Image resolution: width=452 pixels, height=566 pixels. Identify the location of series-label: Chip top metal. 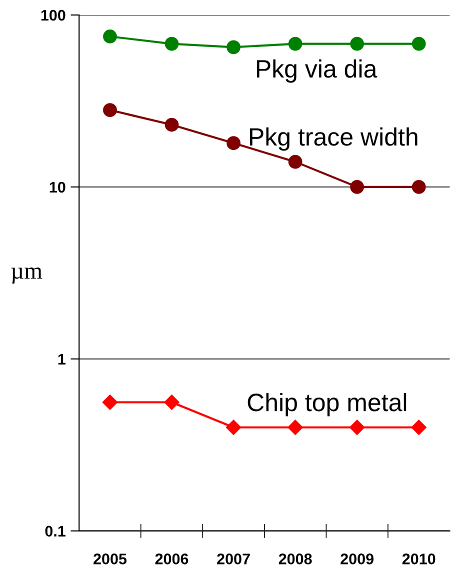
(327, 404).